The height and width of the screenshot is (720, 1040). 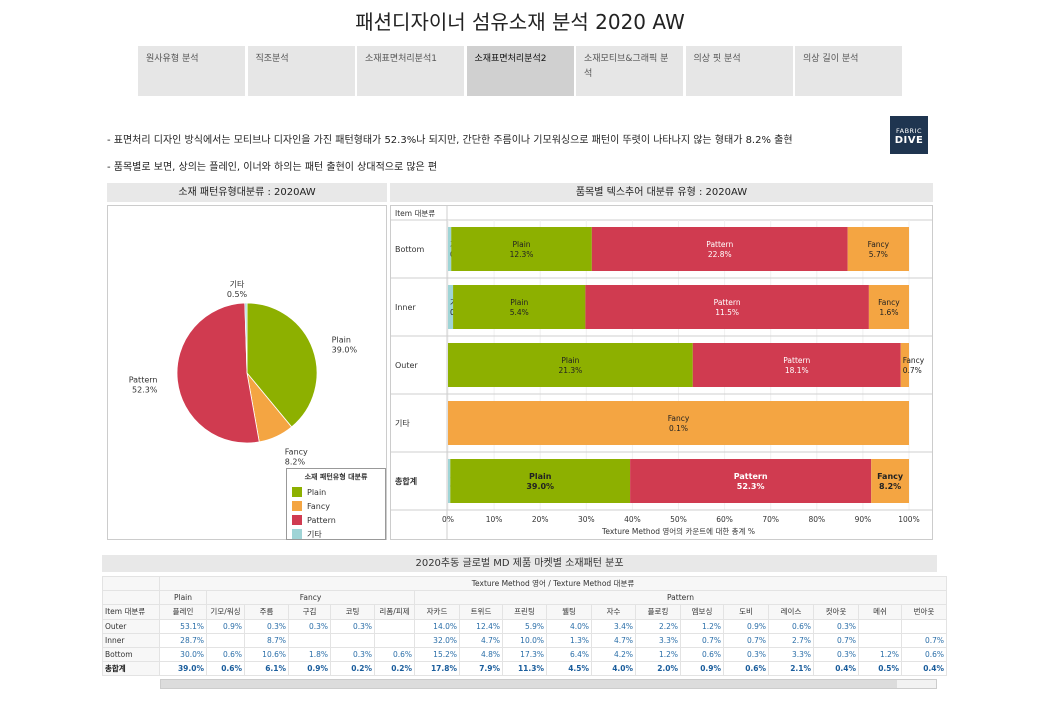 What do you see at coordinates (481, 654) in the screenshot?
I see `table-cell: 4.8%` at bounding box center [481, 654].